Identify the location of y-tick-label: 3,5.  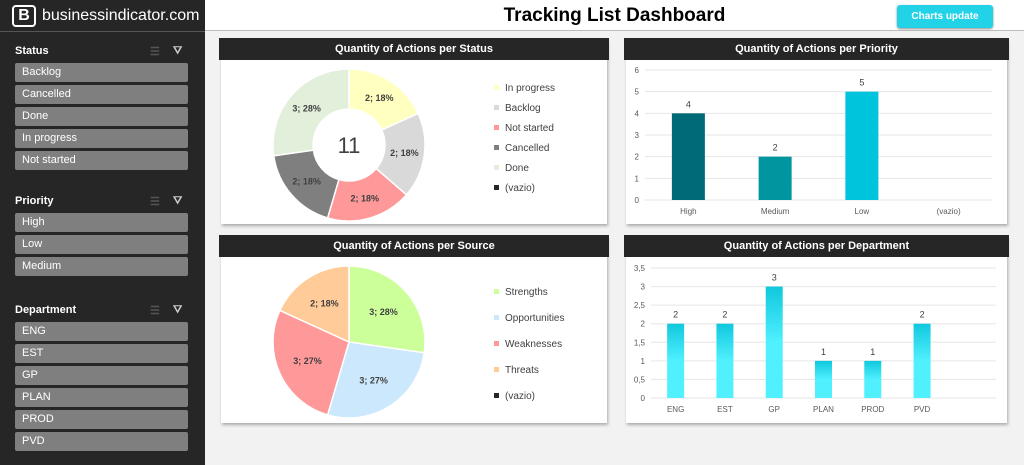
(640, 268).